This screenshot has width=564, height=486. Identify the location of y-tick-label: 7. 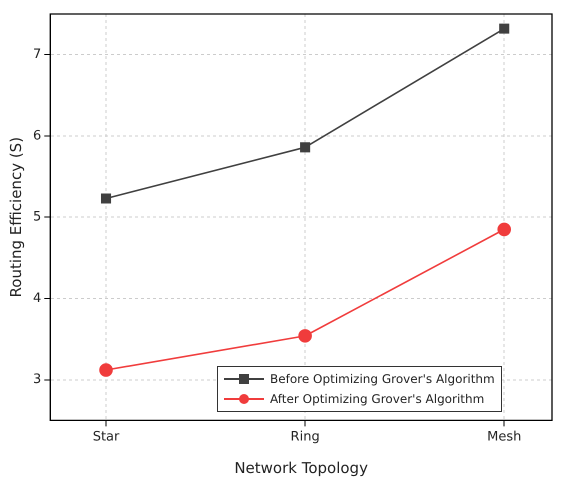
(37, 54).